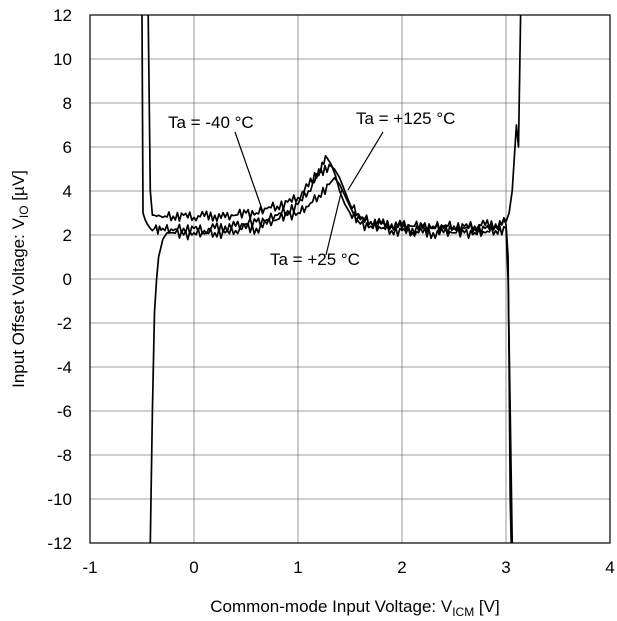 The width and height of the screenshot is (617, 621). I want to click on y-tick-label: -4, so click(64, 367).